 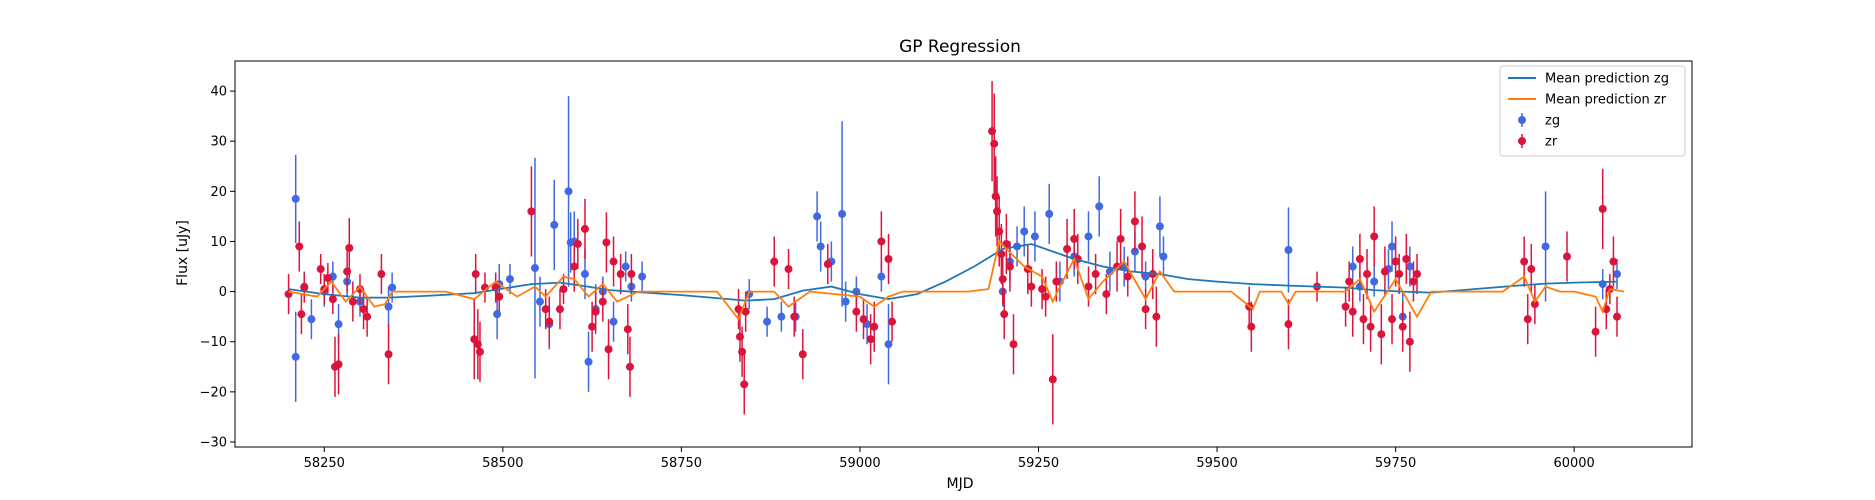 I want to click on x-axis-label: MJD, so click(x=960, y=484).